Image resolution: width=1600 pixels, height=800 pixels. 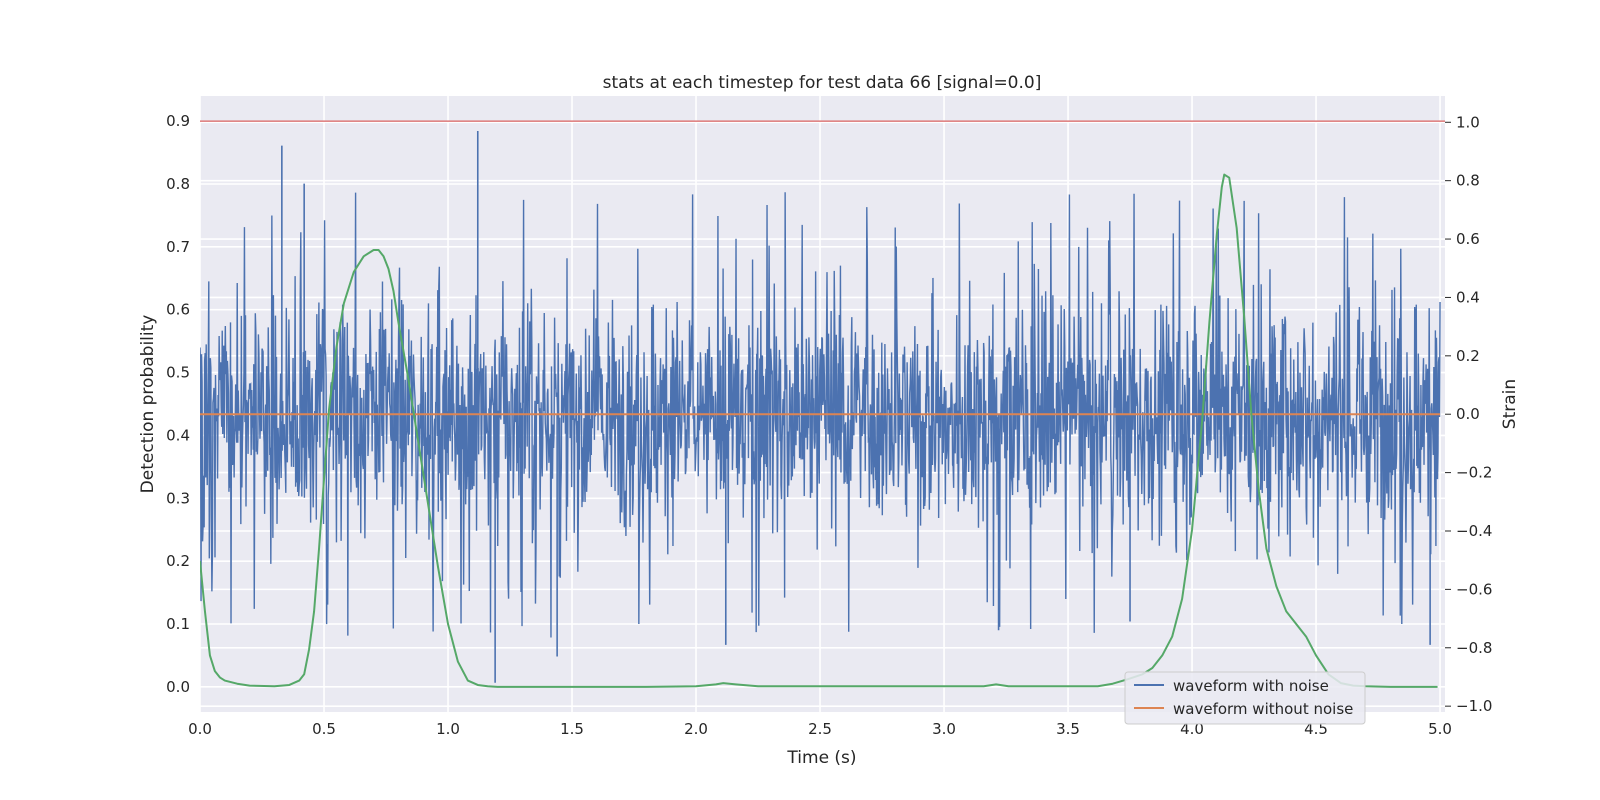 What do you see at coordinates (1468, 414) in the screenshot?
I see `y2-tick-label: 0.0` at bounding box center [1468, 414].